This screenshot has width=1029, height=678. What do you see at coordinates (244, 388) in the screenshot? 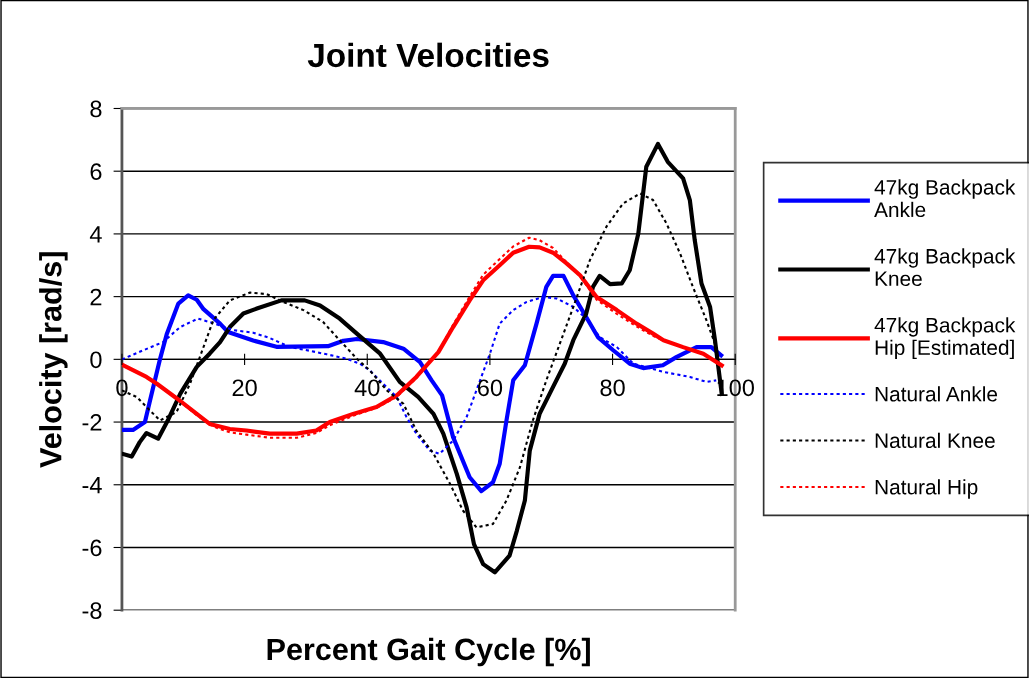
I see `x-tick-label: 20` at bounding box center [244, 388].